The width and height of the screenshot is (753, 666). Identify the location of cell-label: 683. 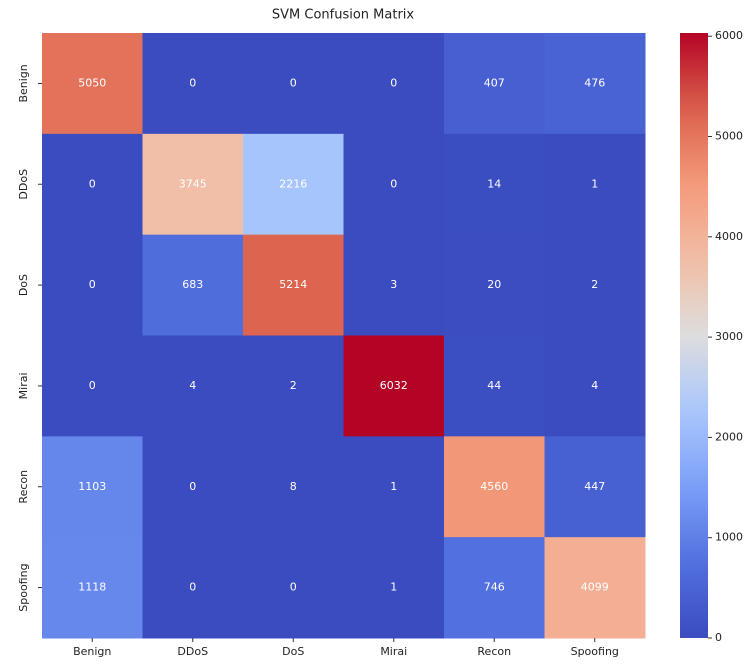
(192, 284).